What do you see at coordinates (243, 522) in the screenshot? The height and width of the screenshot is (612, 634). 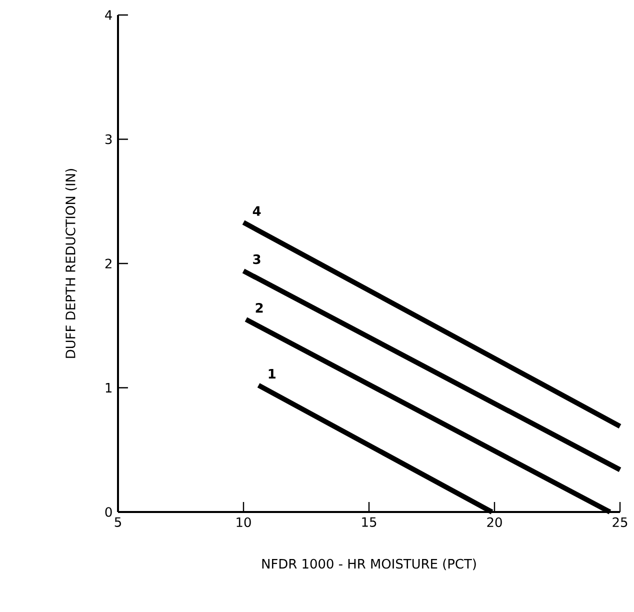 I see `x-tick-label: 10` at bounding box center [243, 522].